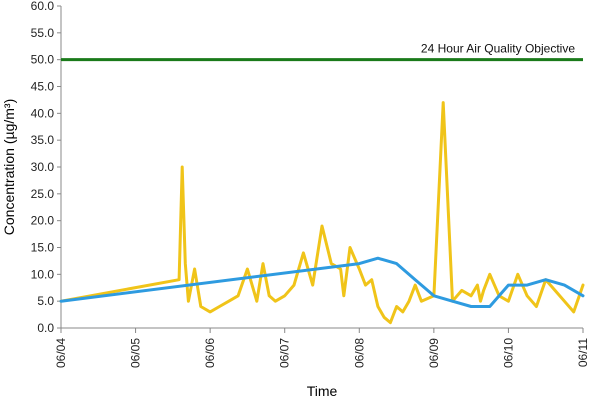 Image resolution: width=600 pixels, height=400 pixels. What do you see at coordinates (508, 353) in the screenshot?
I see `x-tick-label: 06/10` at bounding box center [508, 353].